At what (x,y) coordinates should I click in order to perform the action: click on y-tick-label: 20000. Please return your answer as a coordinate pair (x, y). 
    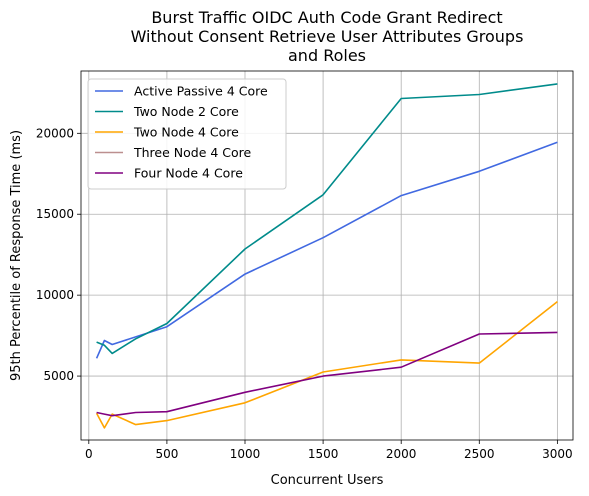
    Looking at the image, I should click on (55, 133).